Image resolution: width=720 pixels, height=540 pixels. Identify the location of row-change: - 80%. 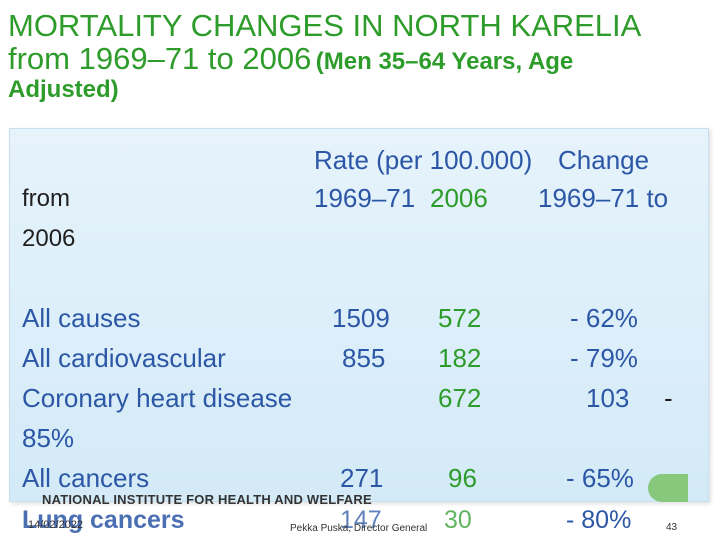
(599, 520).